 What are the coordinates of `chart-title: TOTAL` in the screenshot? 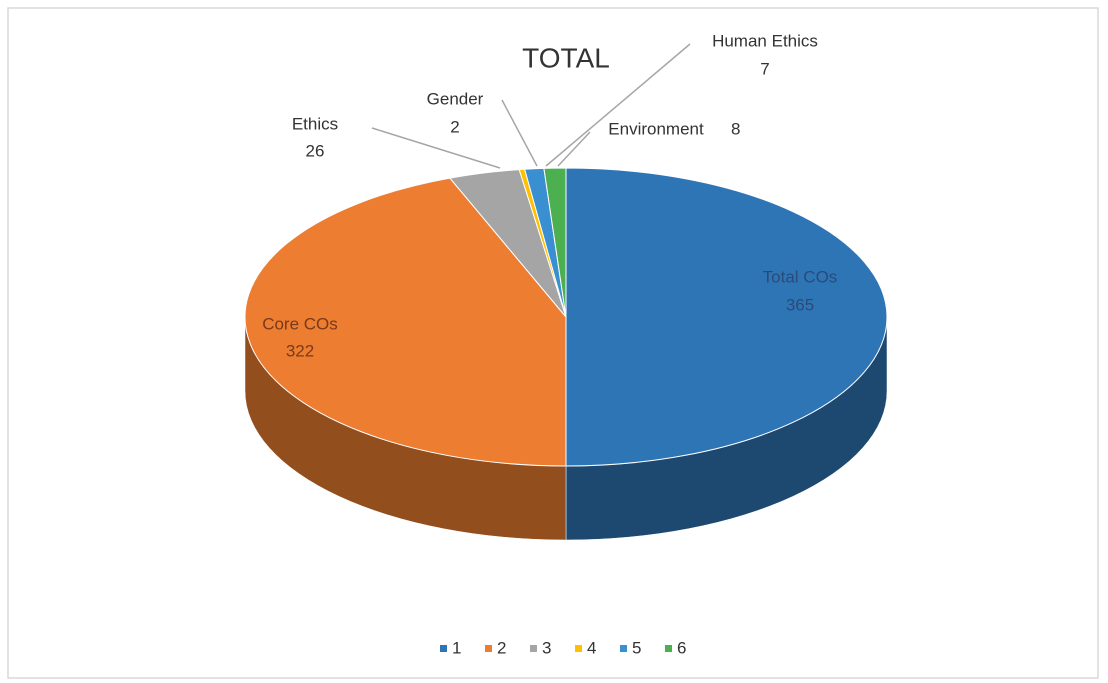 It's located at (566, 57).